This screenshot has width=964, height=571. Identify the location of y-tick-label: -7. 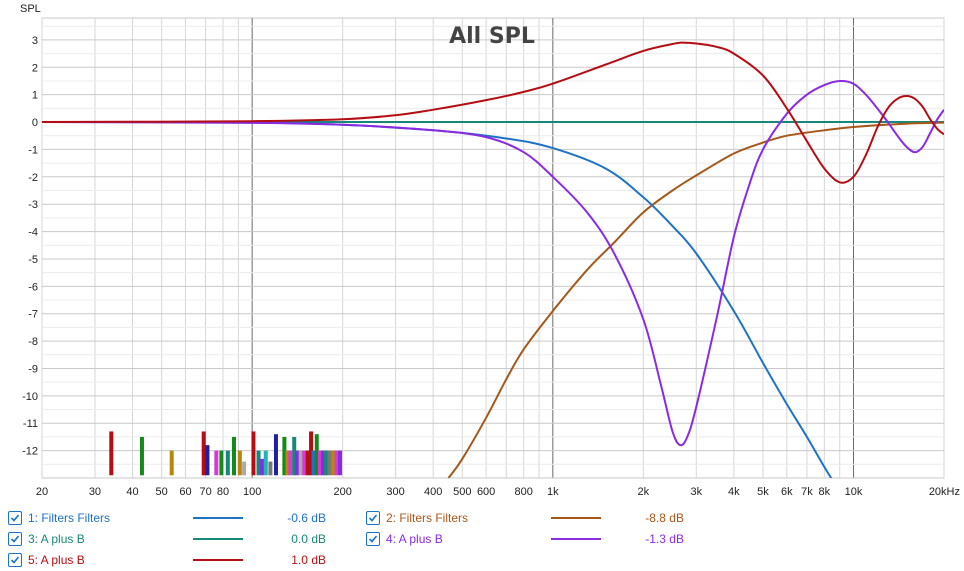
(33, 315).